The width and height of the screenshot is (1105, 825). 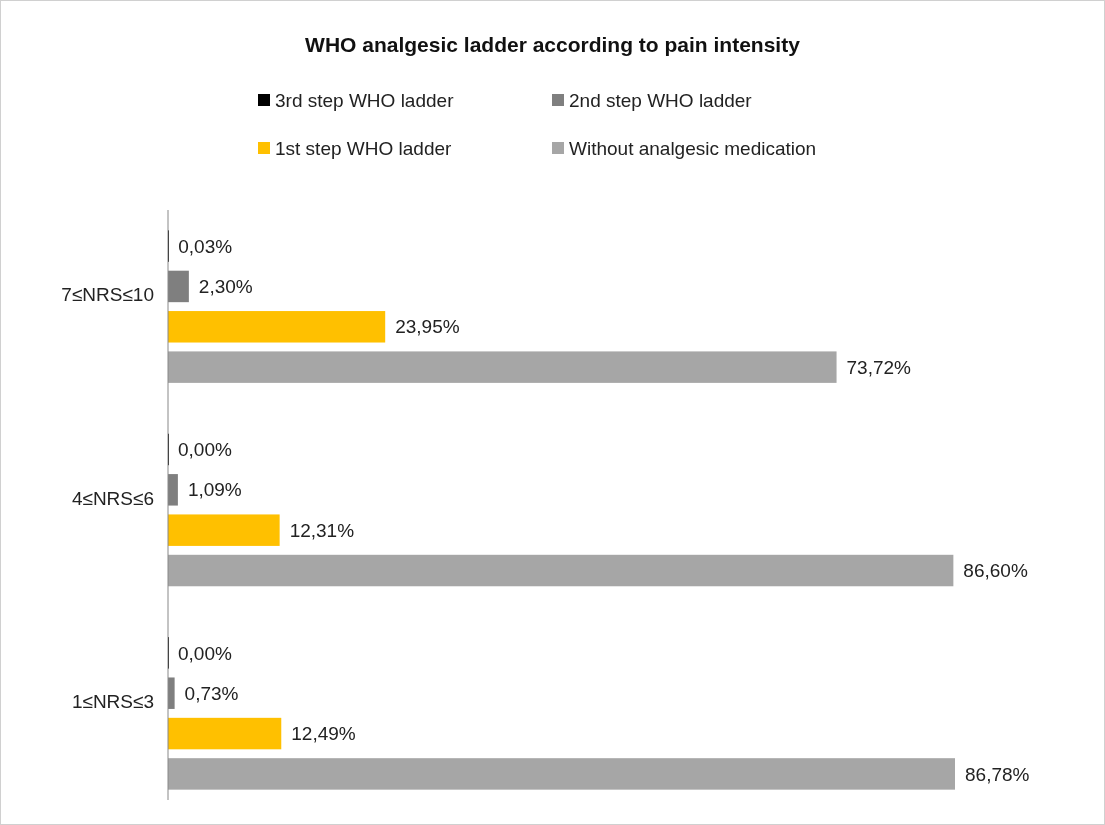 I want to click on data-label: 12,49%, so click(x=323, y=734).